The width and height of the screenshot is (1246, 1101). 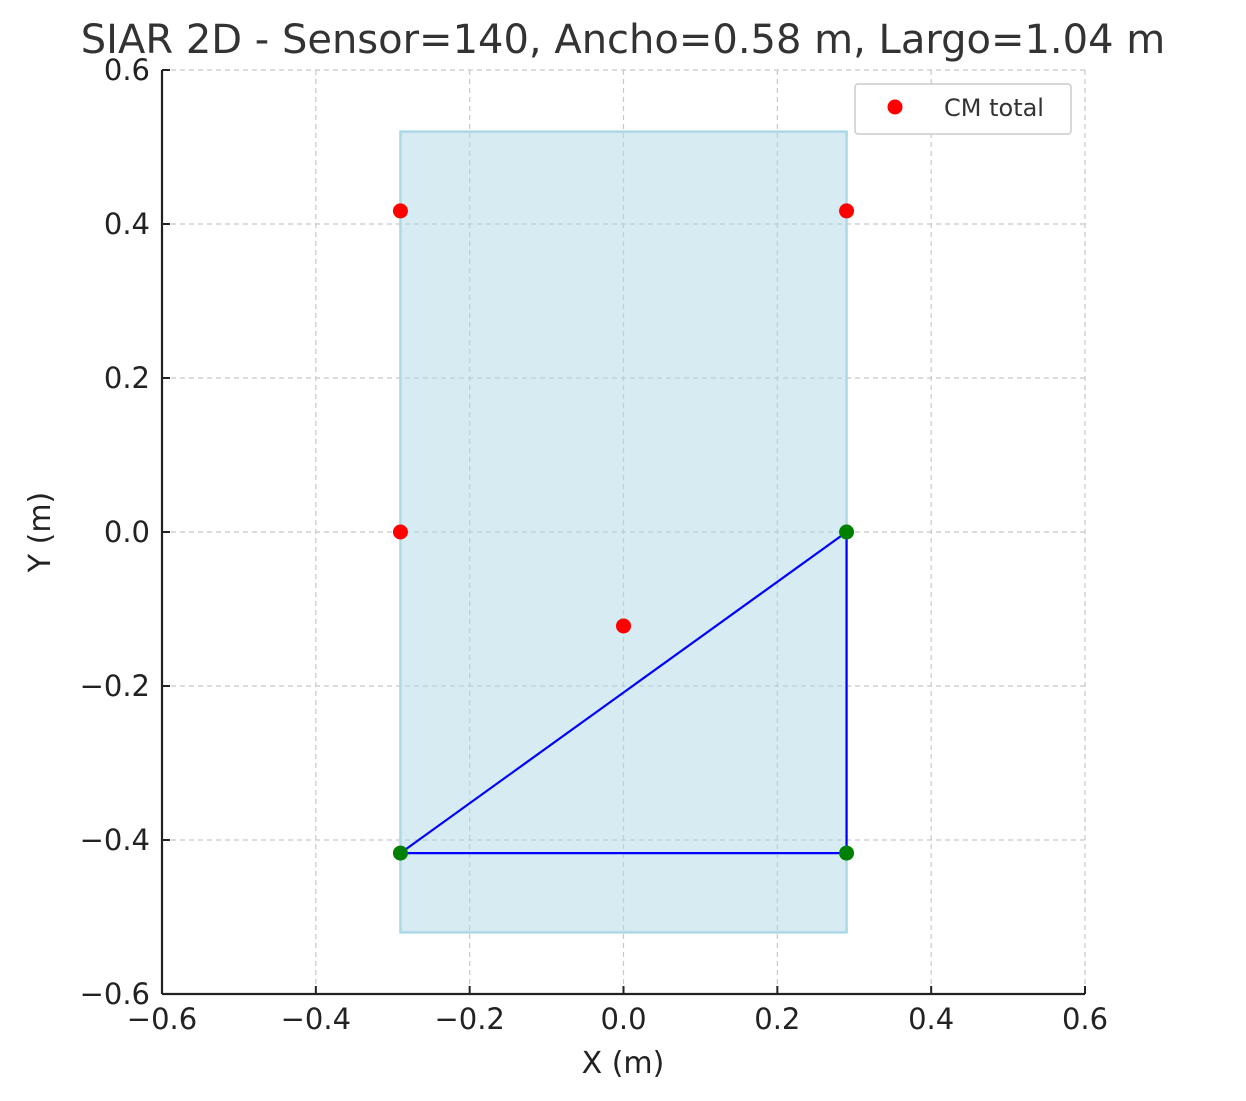 I want to click on legend: CM total, so click(x=963, y=109).